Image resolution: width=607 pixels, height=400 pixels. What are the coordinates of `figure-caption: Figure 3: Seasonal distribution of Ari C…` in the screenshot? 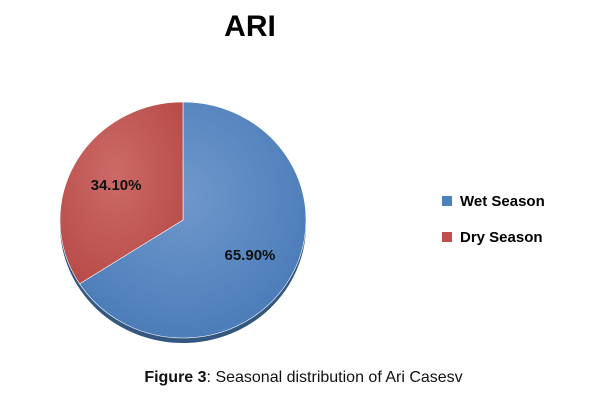 It's located at (303, 378).